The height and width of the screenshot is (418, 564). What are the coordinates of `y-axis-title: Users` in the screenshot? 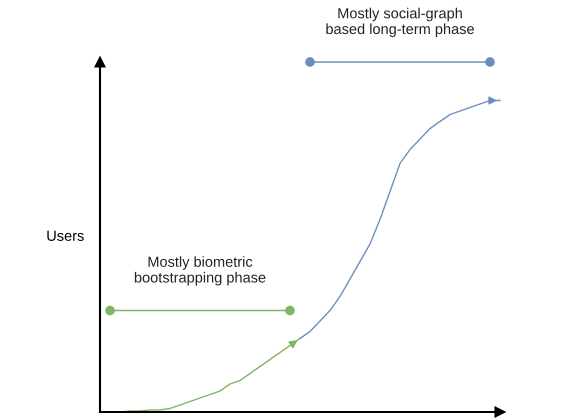 It's located at (65, 235).